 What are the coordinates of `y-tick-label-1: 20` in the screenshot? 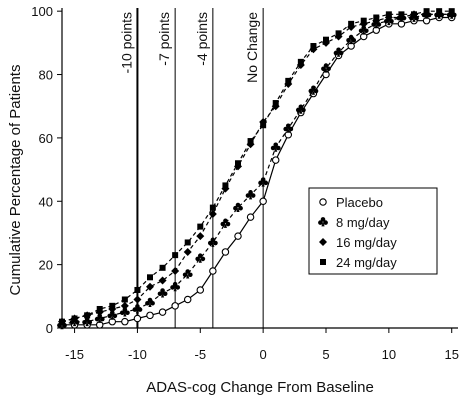 It's located at (46, 265).